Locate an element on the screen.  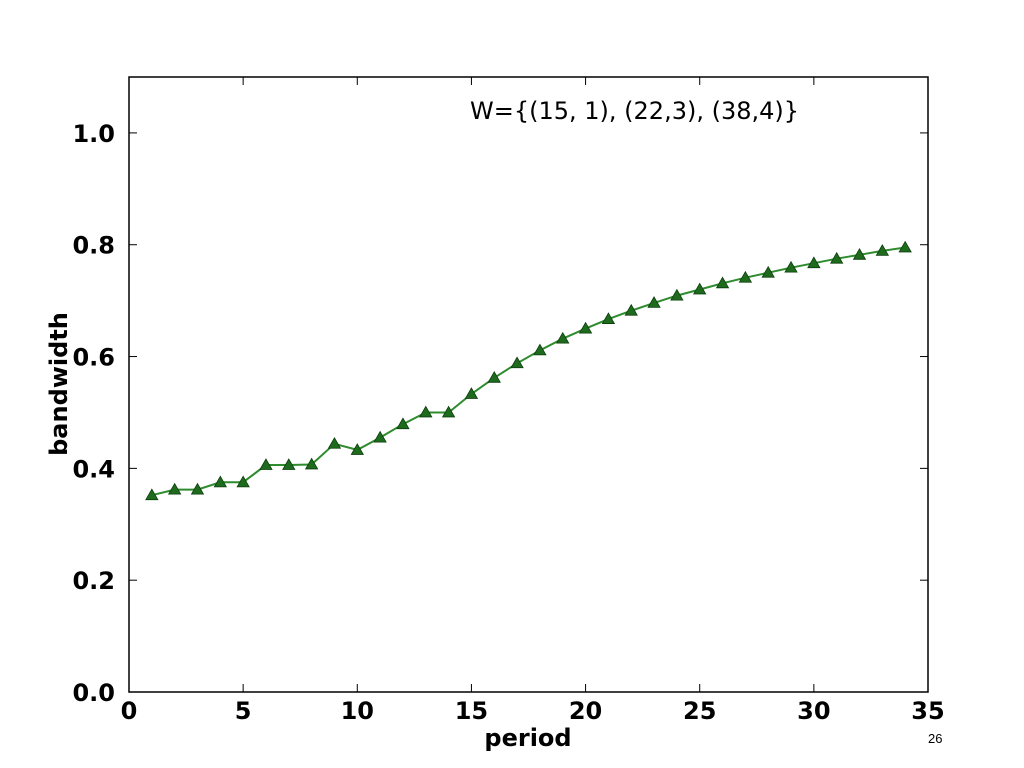
x-tick-label: 5 is located at coordinates (243, 711).